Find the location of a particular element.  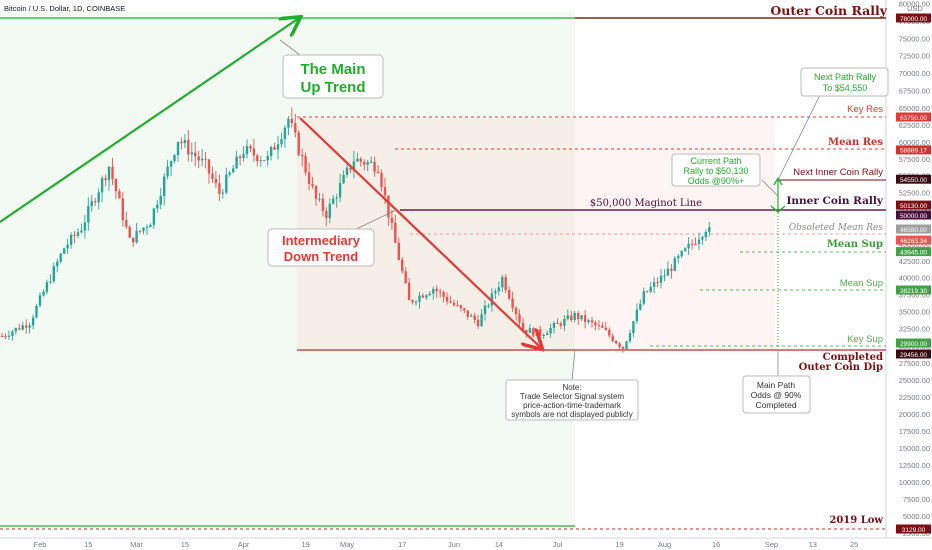

mean-sup-label-1: Mean Sup is located at coordinates (855, 244).